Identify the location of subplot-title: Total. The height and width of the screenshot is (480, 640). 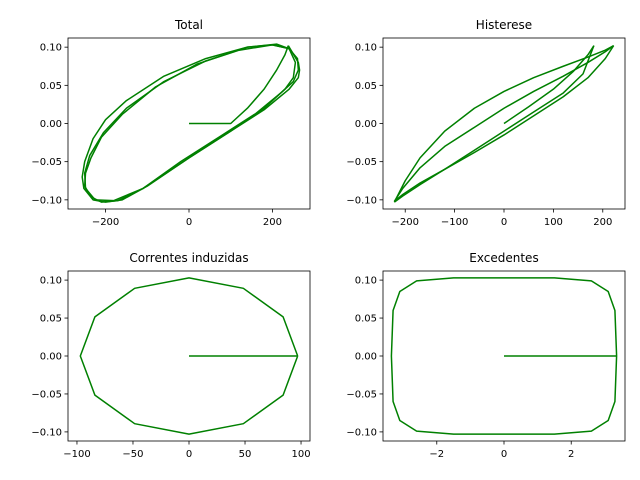
(188, 25).